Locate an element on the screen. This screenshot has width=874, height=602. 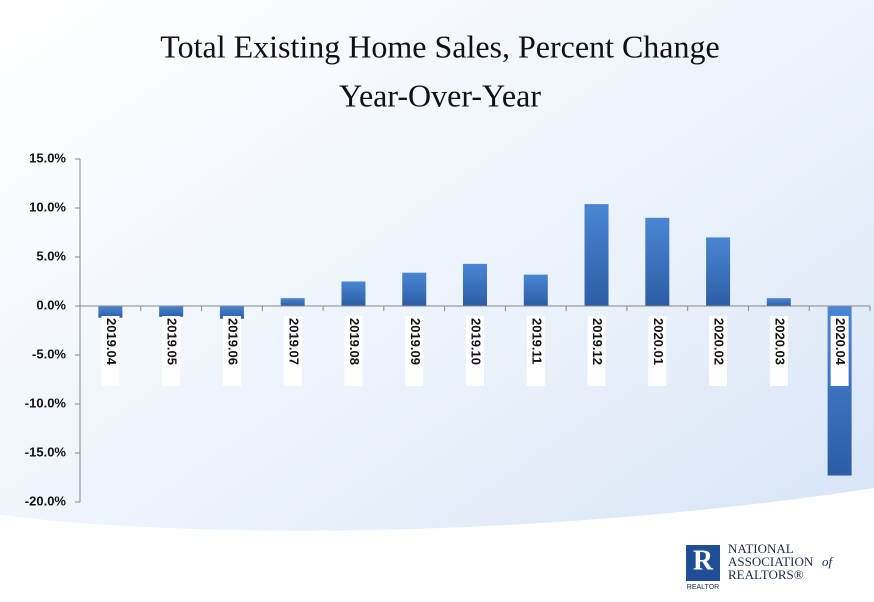
logo-text: of is located at coordinates (828, 561).